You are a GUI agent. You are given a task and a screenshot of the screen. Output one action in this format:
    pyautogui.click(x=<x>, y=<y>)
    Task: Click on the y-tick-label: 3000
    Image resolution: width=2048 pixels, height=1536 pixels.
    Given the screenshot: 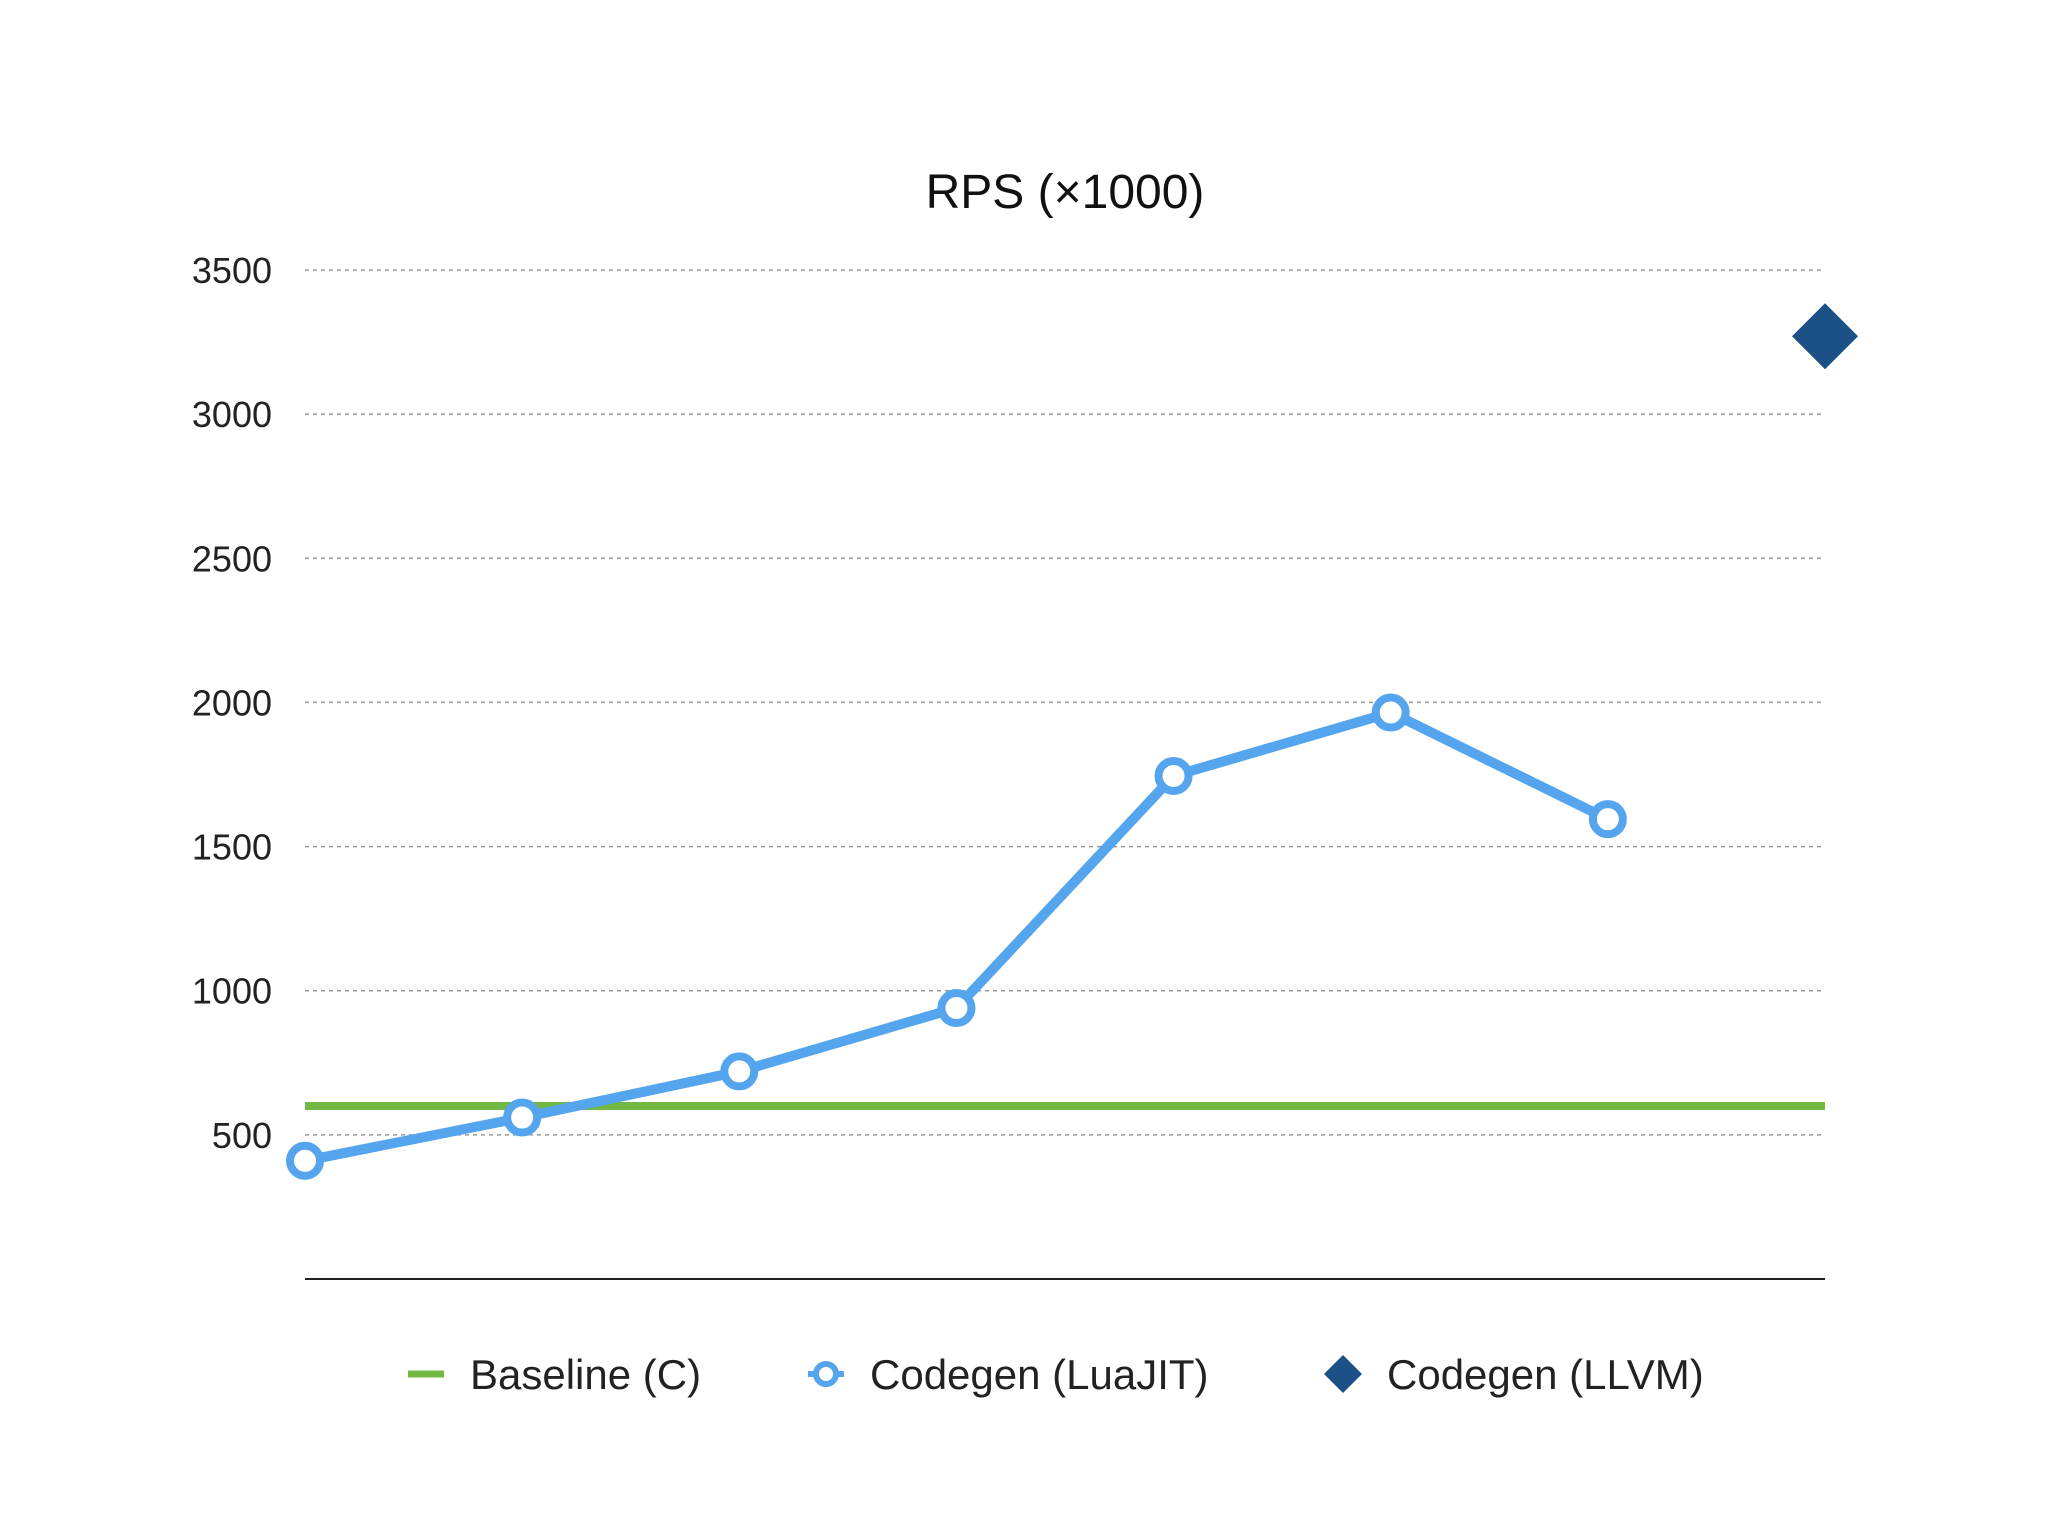 What is the action you would take?
    pyautogui.click(x=232, y=414)
    